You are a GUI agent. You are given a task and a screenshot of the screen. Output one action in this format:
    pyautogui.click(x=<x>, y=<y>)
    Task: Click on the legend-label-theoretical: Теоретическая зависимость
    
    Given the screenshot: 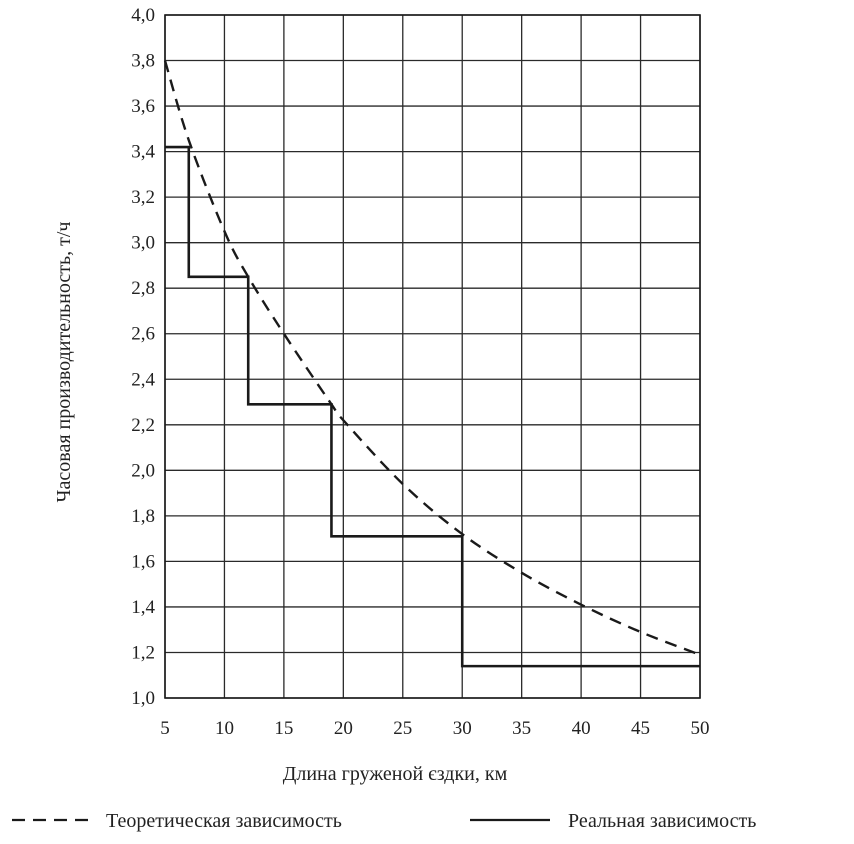 What is the action you would take?
    pyautogui.click(x=224, y=821)
    